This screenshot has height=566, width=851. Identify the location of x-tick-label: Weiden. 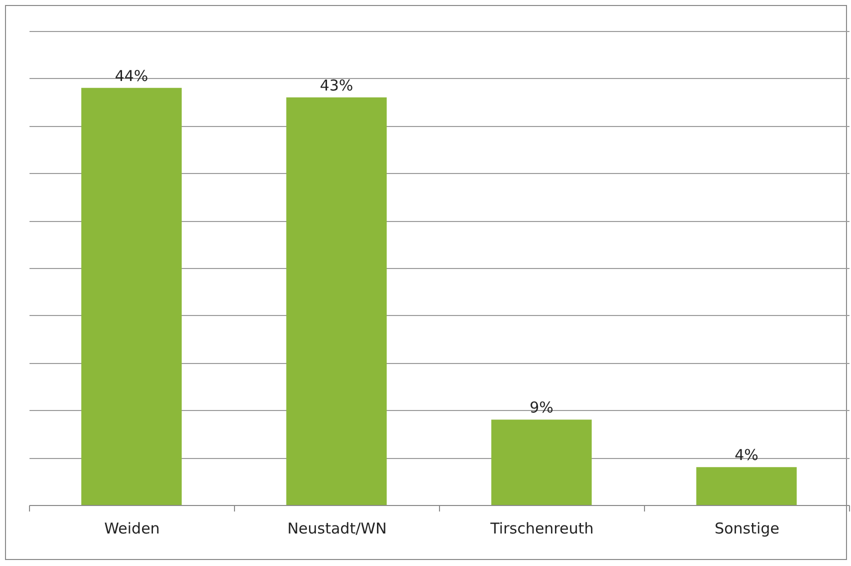
(132, 529).